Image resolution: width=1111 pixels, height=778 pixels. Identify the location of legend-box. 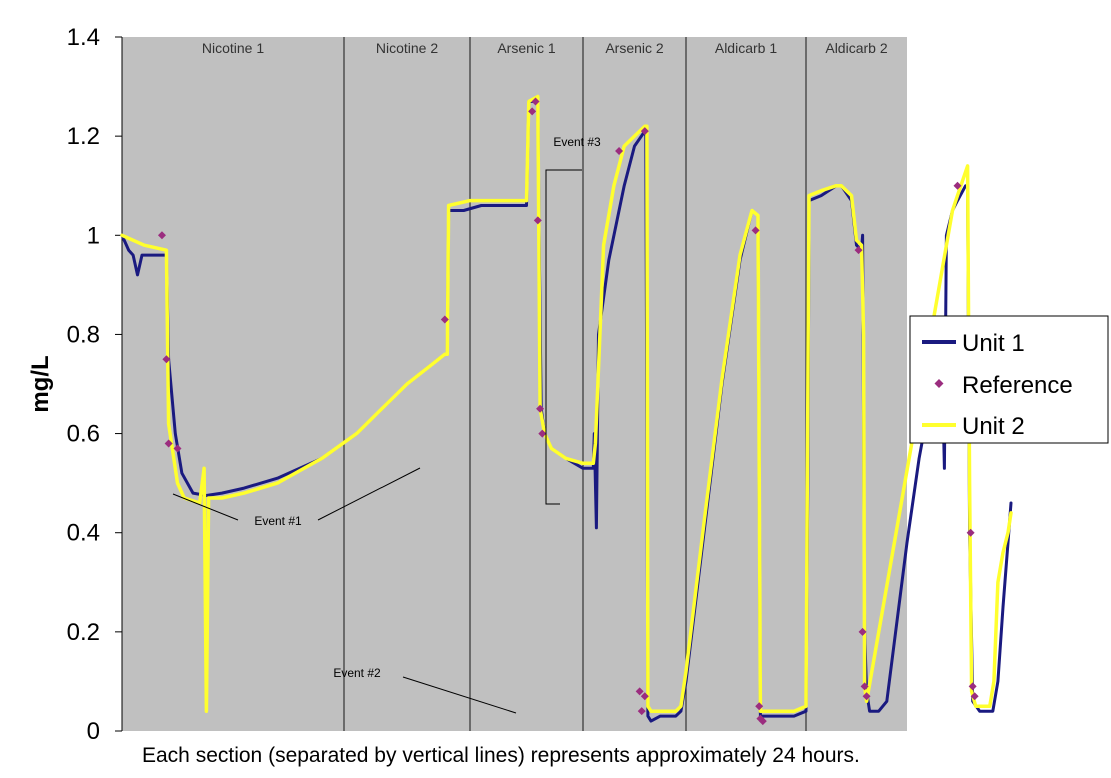
(1009, 379).